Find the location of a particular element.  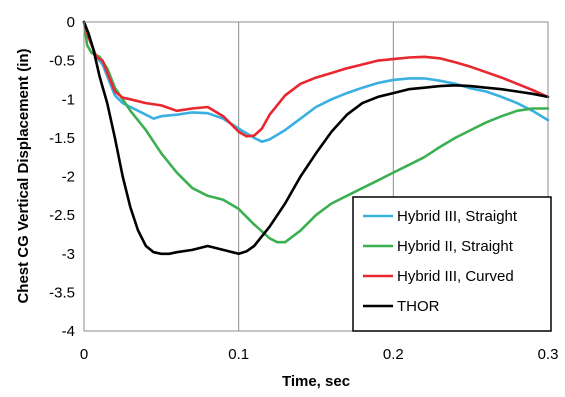

y-tick-label: -1 is located at coordinates (68, 99).